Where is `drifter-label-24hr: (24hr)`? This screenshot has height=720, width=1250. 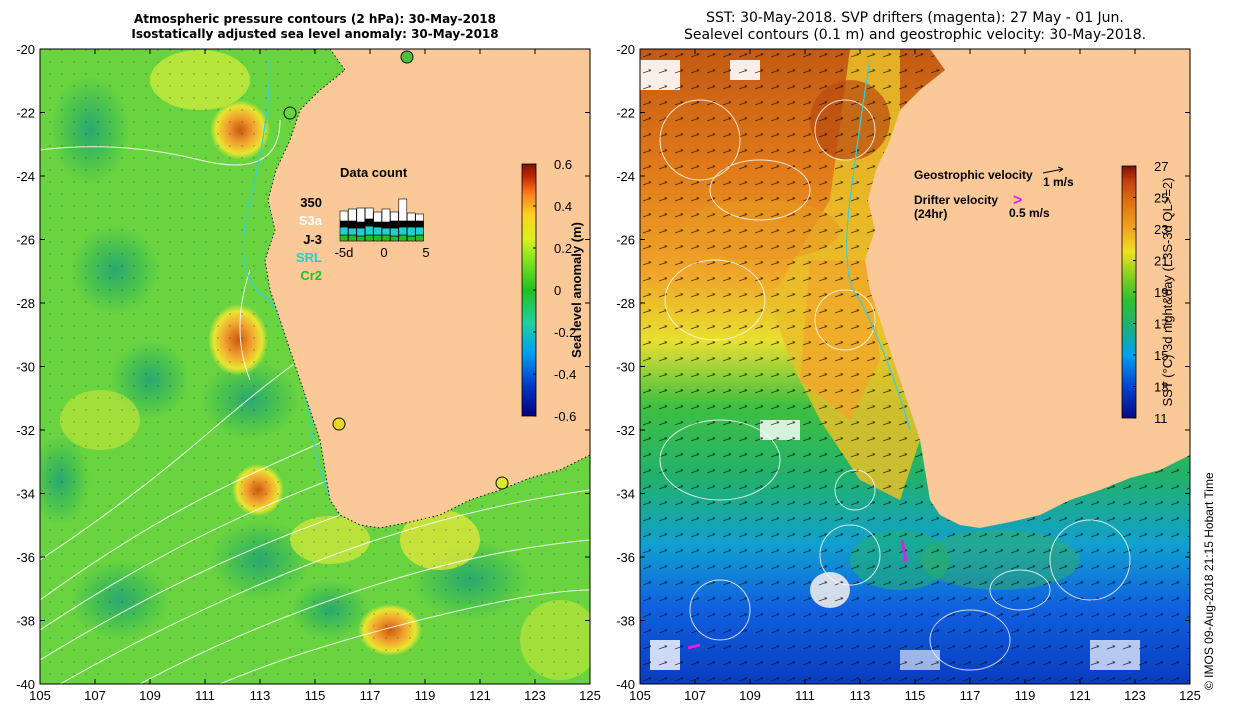 drifter-label-24hr: (24hr) is located at coordinates (930, 214).